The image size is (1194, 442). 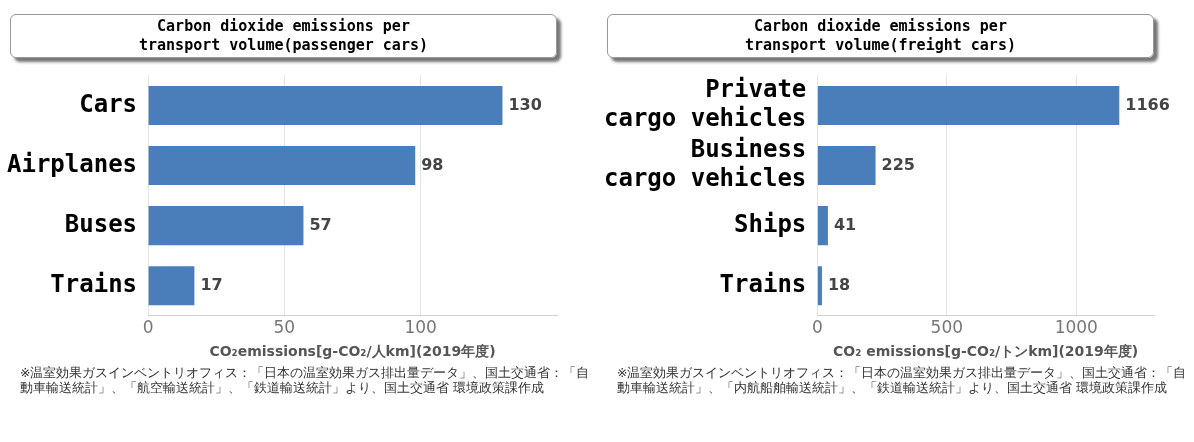 I want to click on data-label: 17, so click(x=211, y=284).